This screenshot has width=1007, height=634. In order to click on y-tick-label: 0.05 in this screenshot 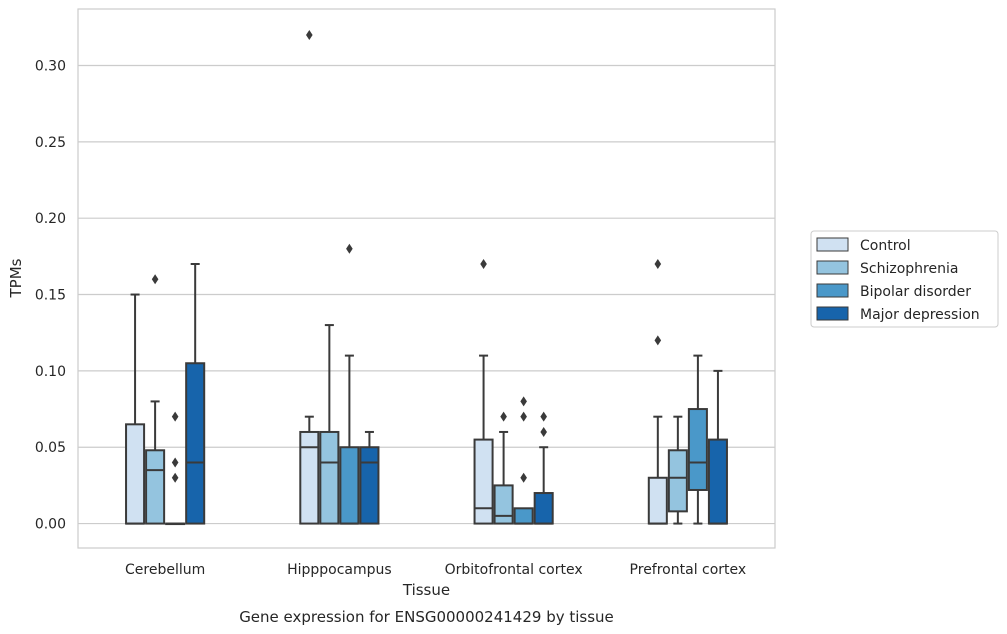, I will do `click(50, 448)`.